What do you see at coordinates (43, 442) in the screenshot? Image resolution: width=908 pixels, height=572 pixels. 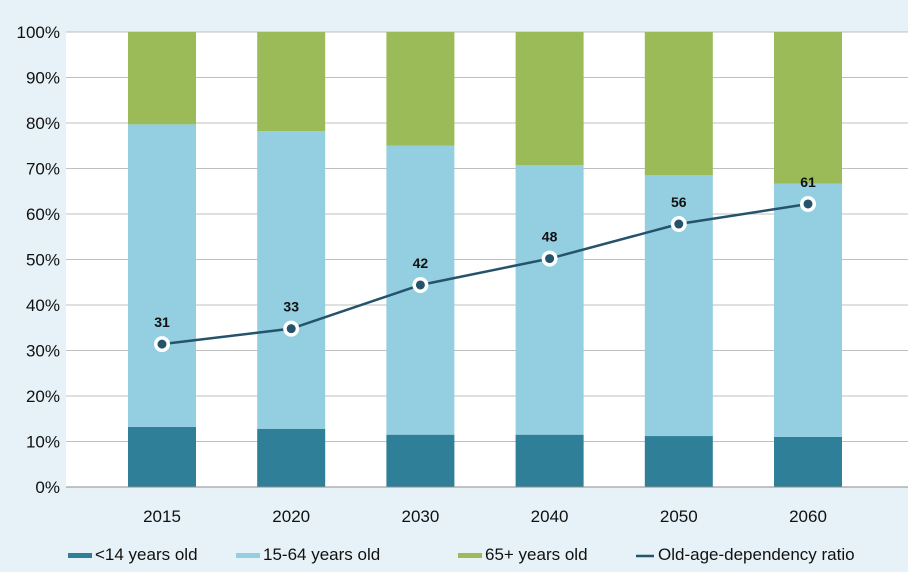 I see `y-tick-label: 10%` at bounding box center [43, 442].